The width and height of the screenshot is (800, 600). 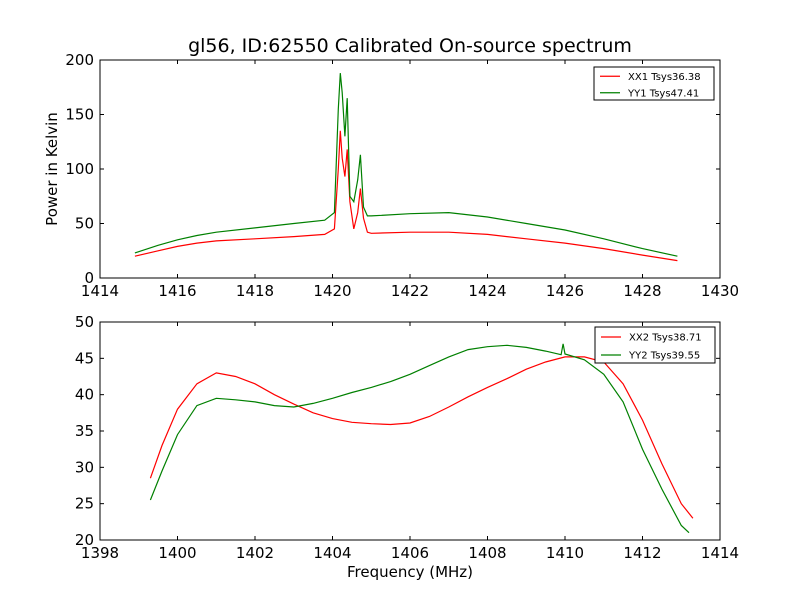 I want to click on x-tick-label: 1424, so click(x=487, y=291).